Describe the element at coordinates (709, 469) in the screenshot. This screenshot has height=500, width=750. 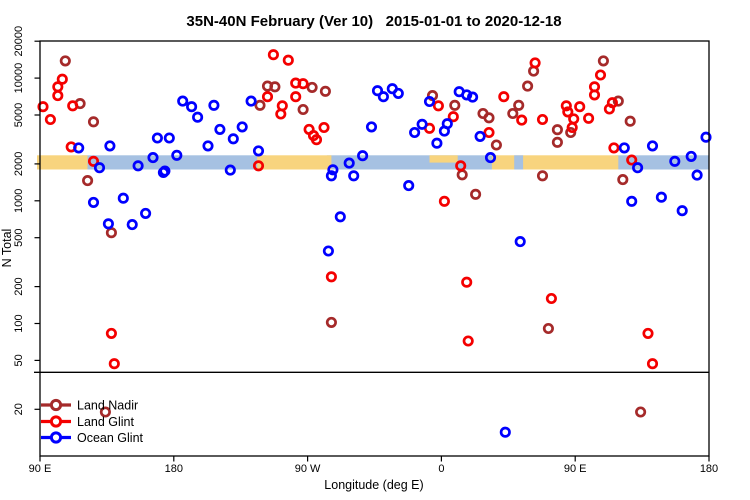
I see `x-tick-label: 180` at that location.